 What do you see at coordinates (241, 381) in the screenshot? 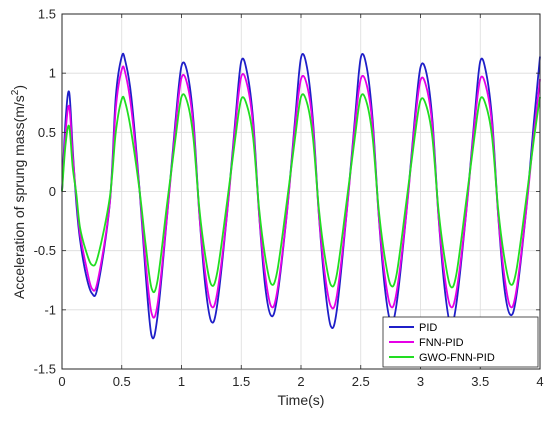
I see `x-tick-label: 1.5` at bounding box center [241, 381].